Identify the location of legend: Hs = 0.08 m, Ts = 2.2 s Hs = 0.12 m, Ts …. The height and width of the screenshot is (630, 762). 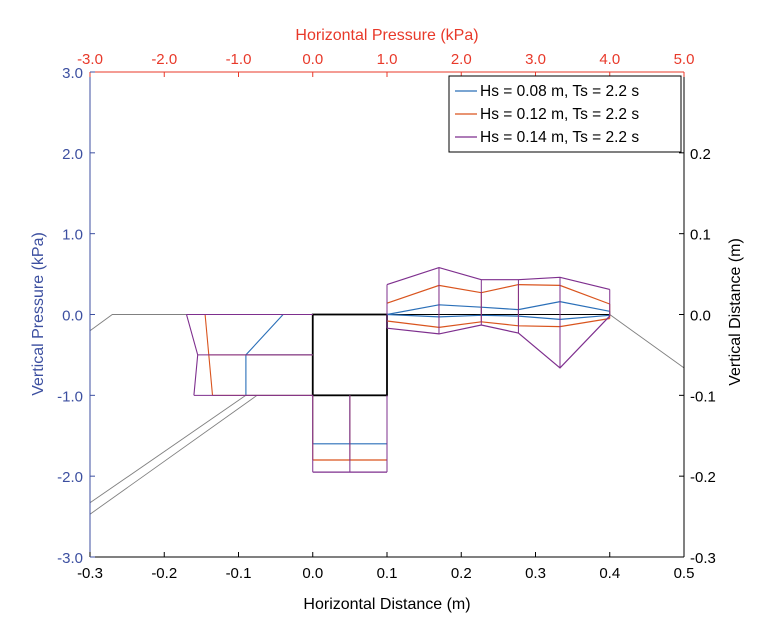
(565, 114).